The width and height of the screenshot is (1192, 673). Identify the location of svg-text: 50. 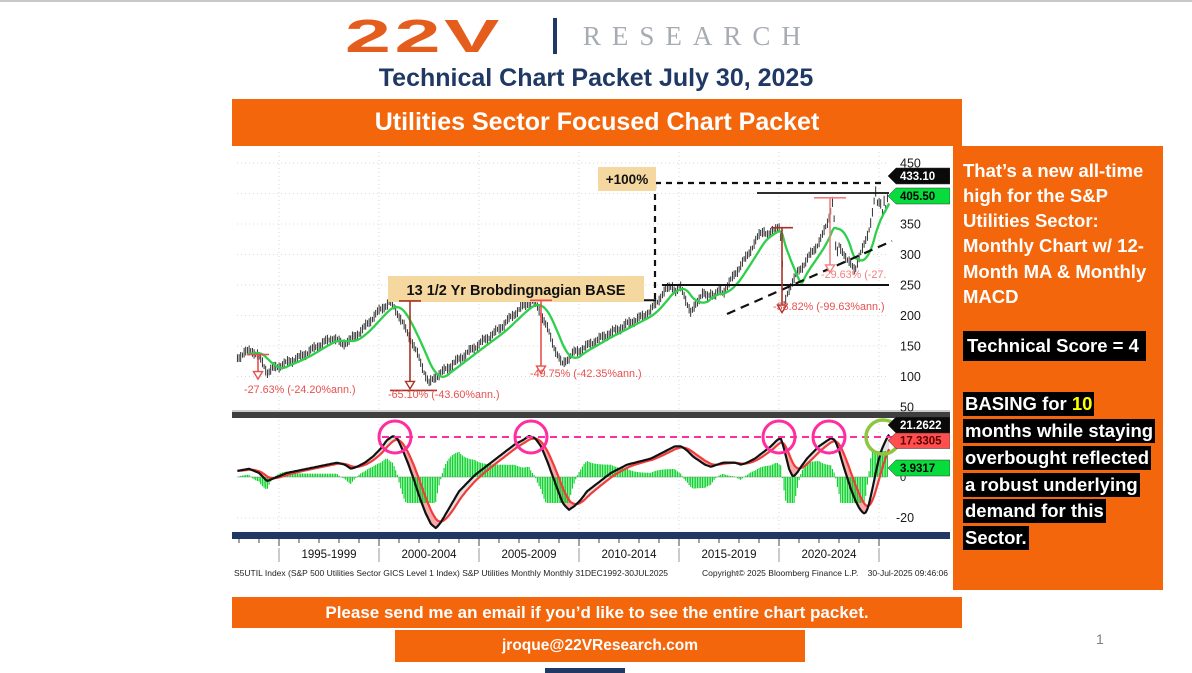
(907, 408).